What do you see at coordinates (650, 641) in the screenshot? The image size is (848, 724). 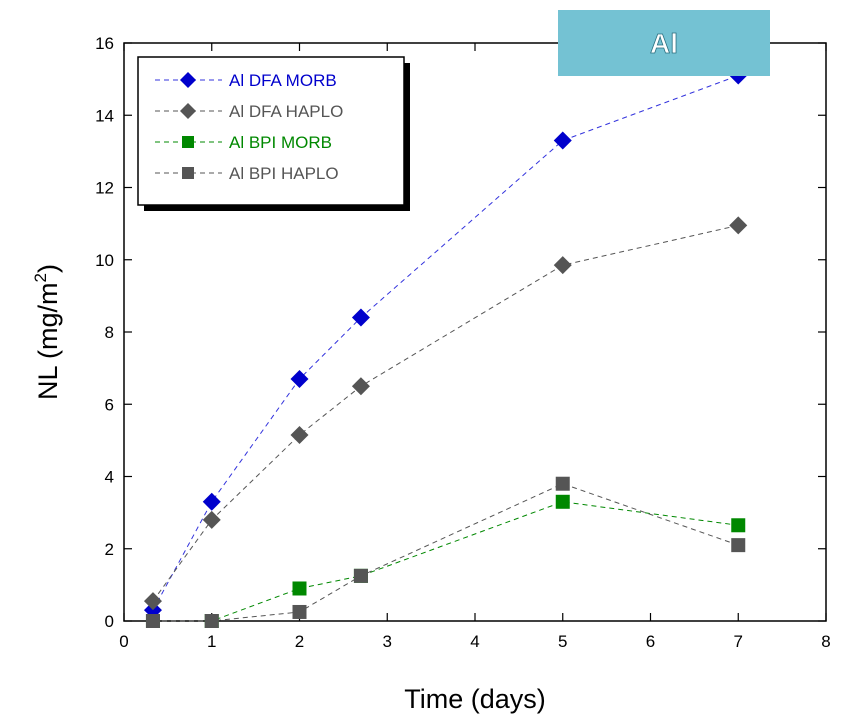 I see `x-tick-label: 6` at bounding box center [650, 641].